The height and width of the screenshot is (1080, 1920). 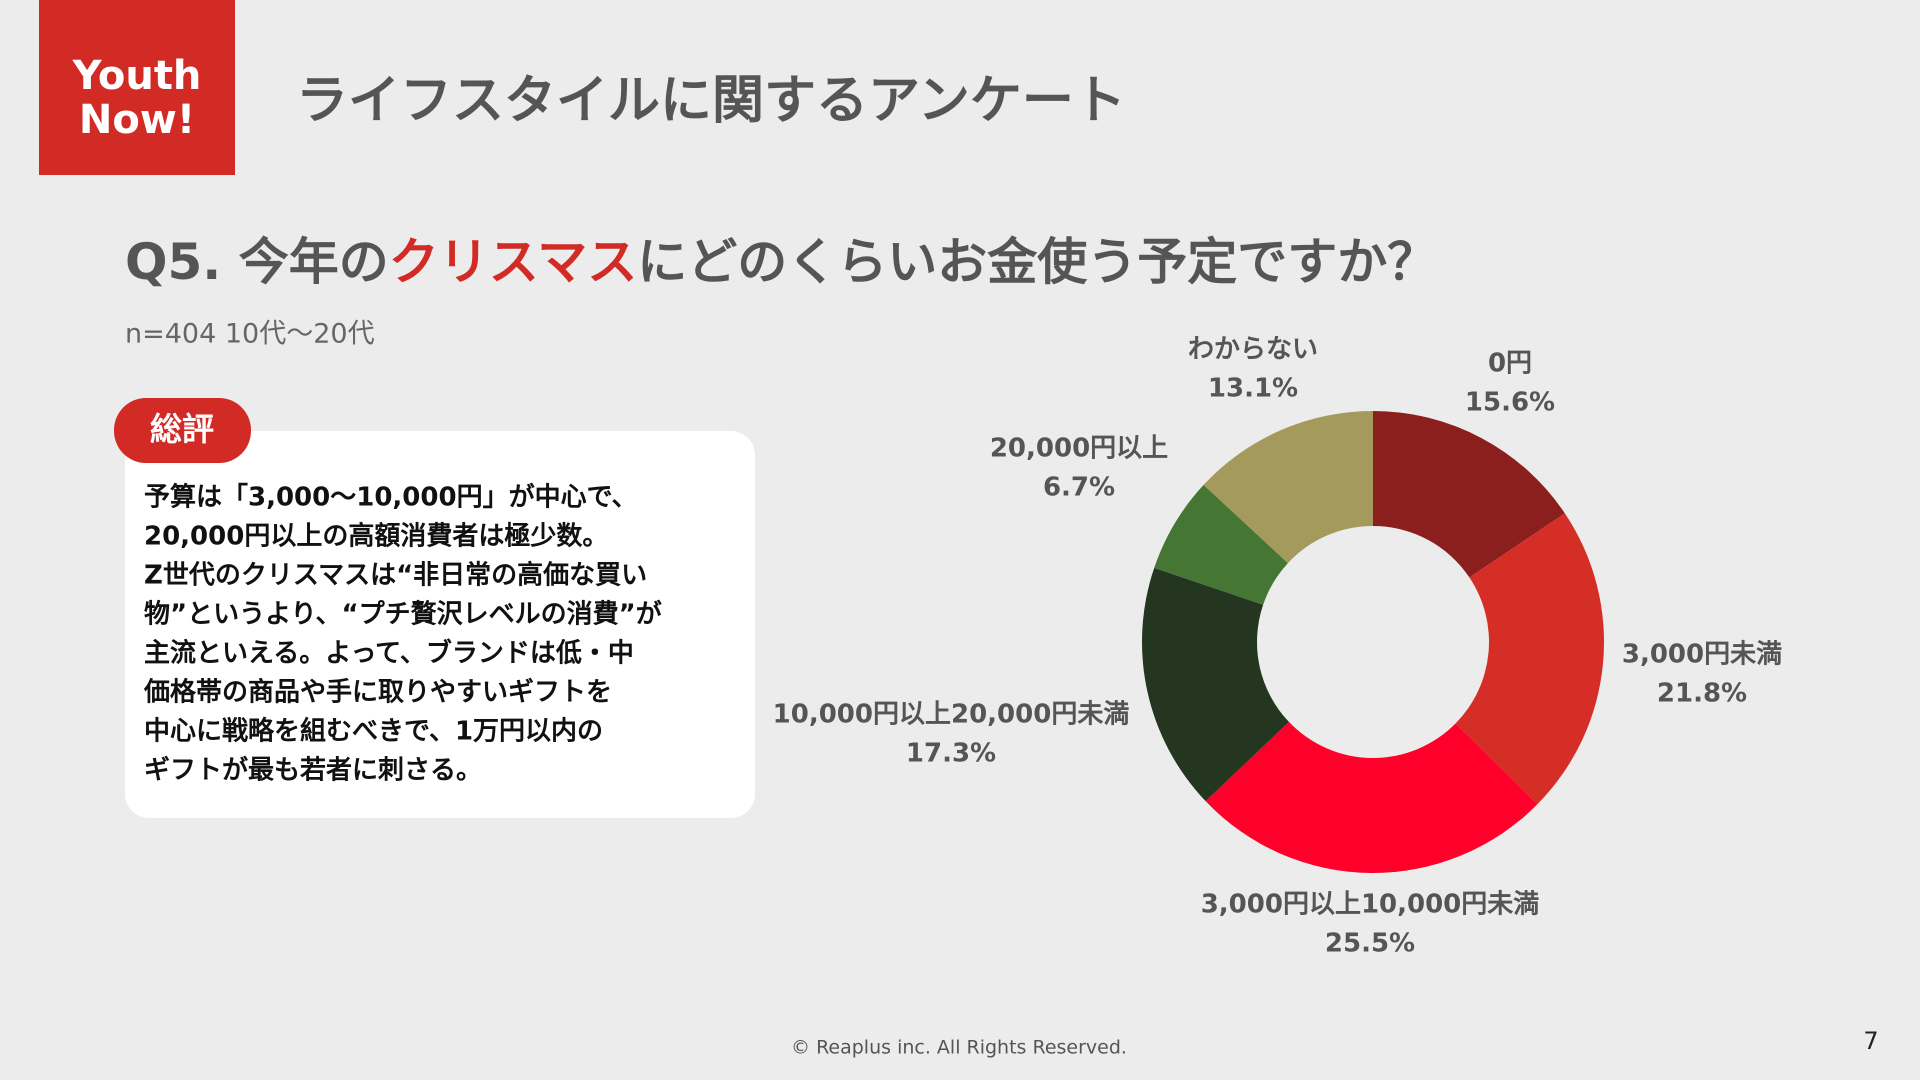 I want to click on badge-text: 総評, so click(x=182, y=429).